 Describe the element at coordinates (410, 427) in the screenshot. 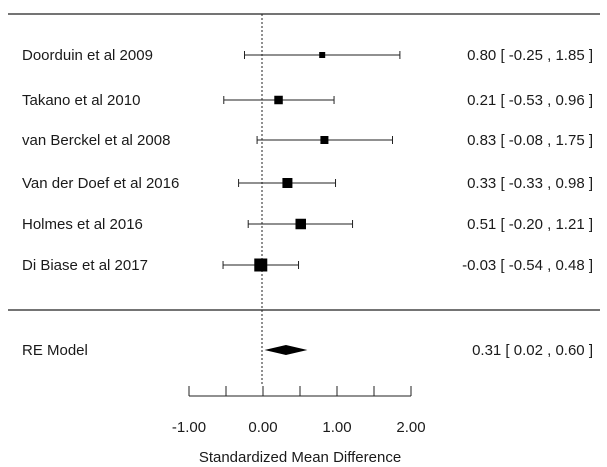

I see `x-tick-label: 2.00` at that location.